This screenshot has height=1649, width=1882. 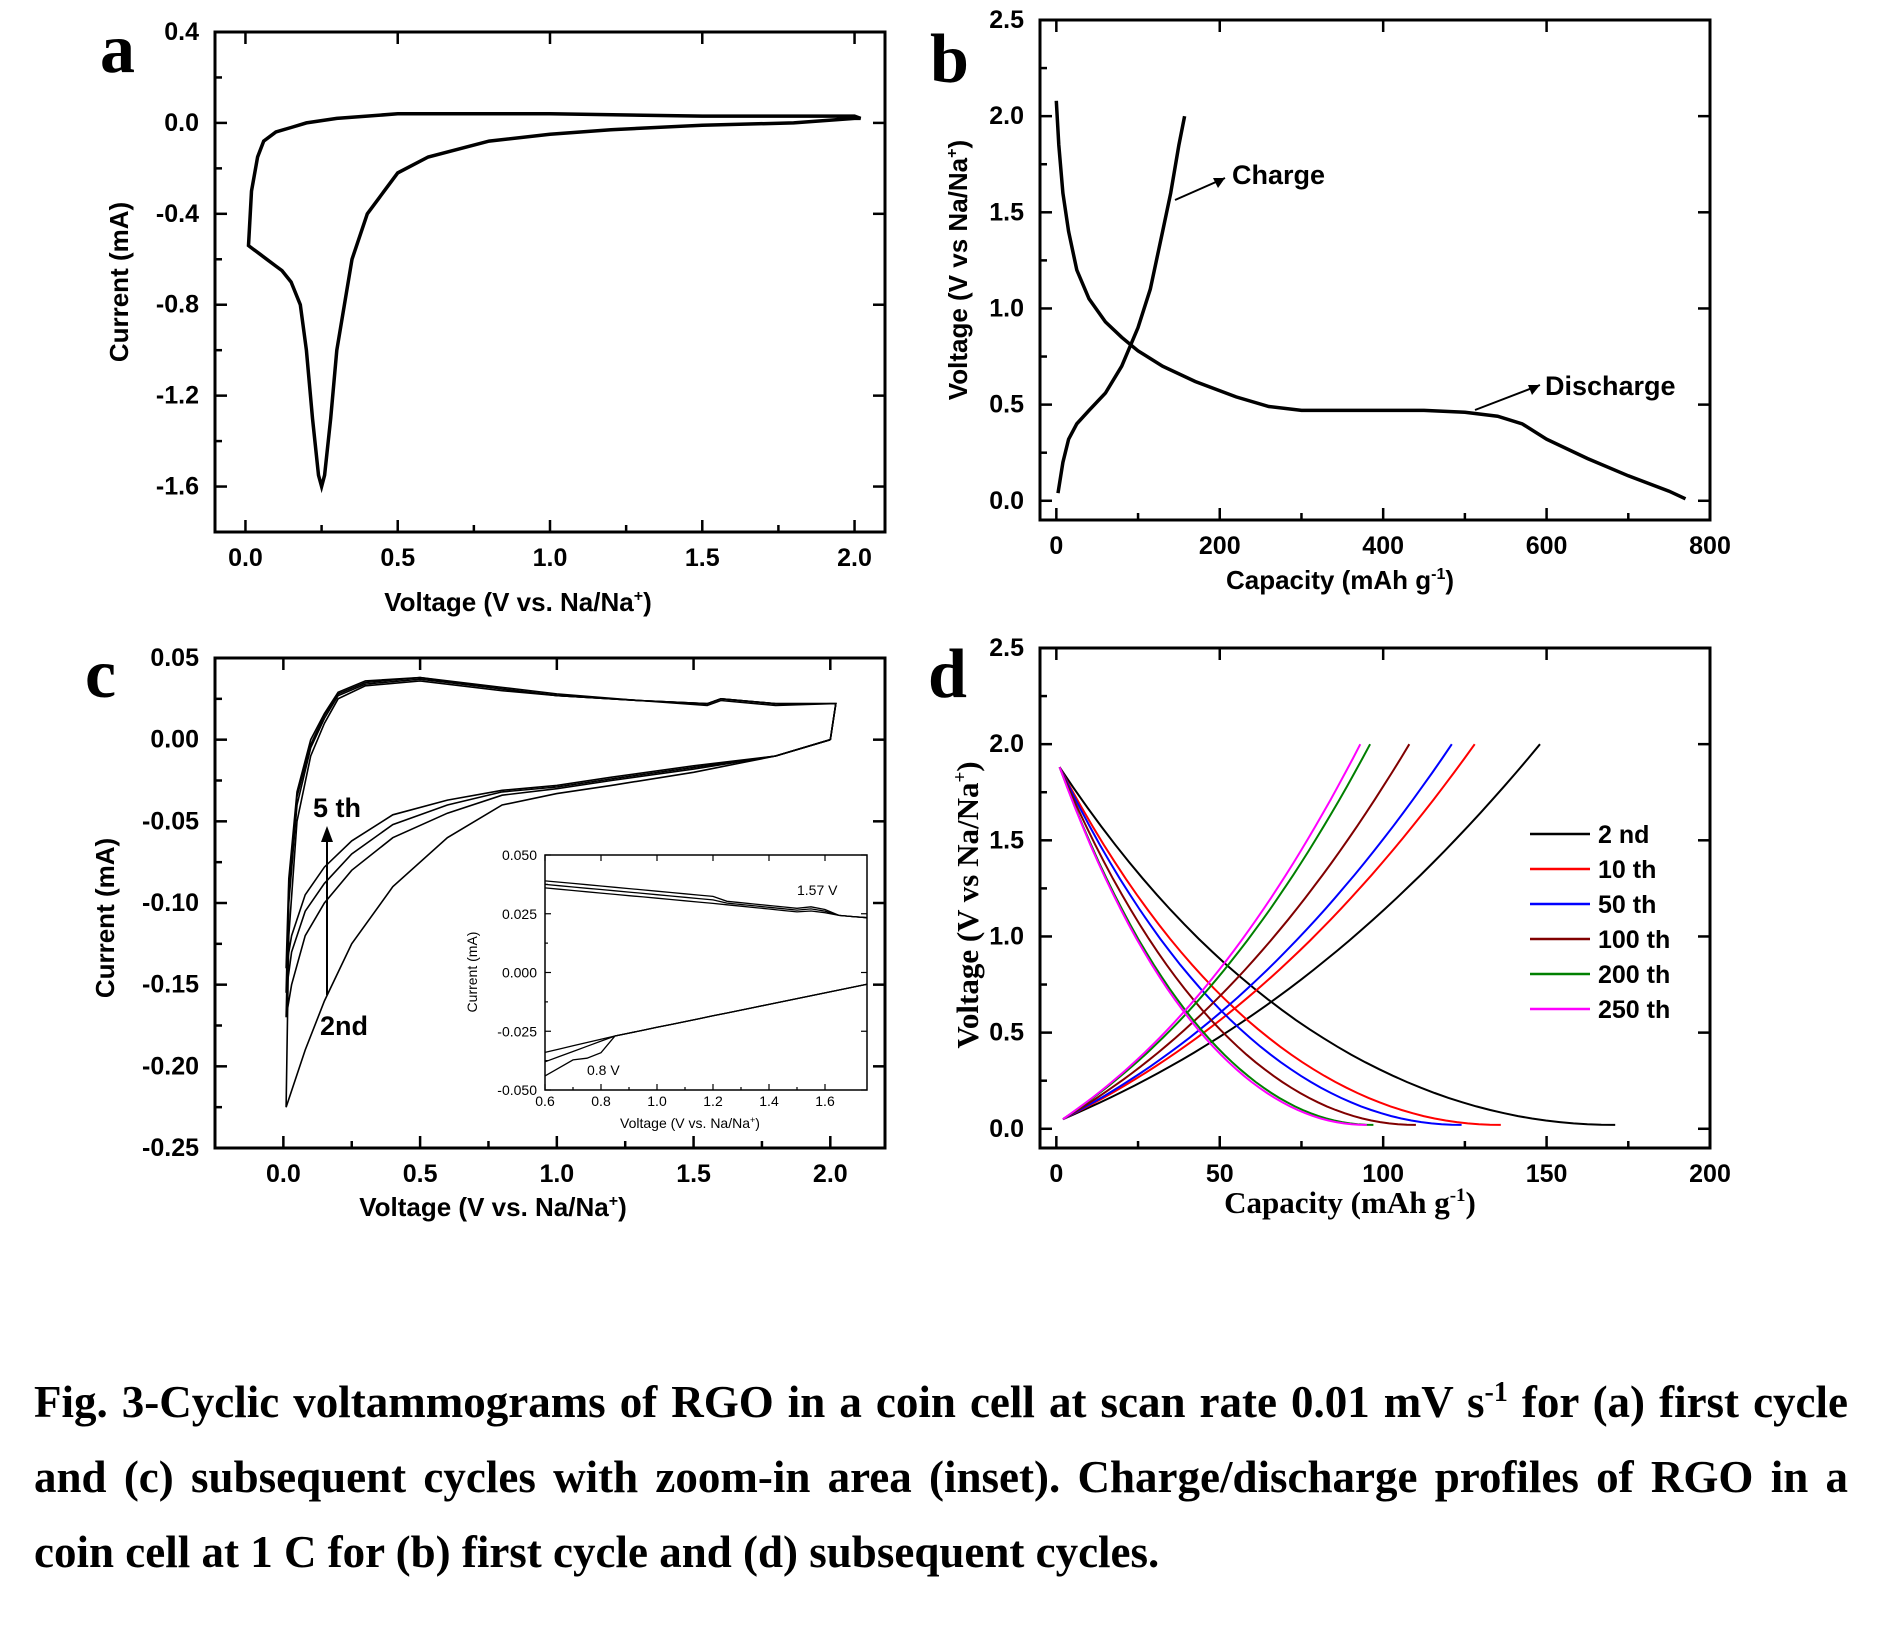 What do you see at coordinates (830, 1174) in the screenshot?
I see `x-tick-label: 2.0` at bounding box center [830, 1174].